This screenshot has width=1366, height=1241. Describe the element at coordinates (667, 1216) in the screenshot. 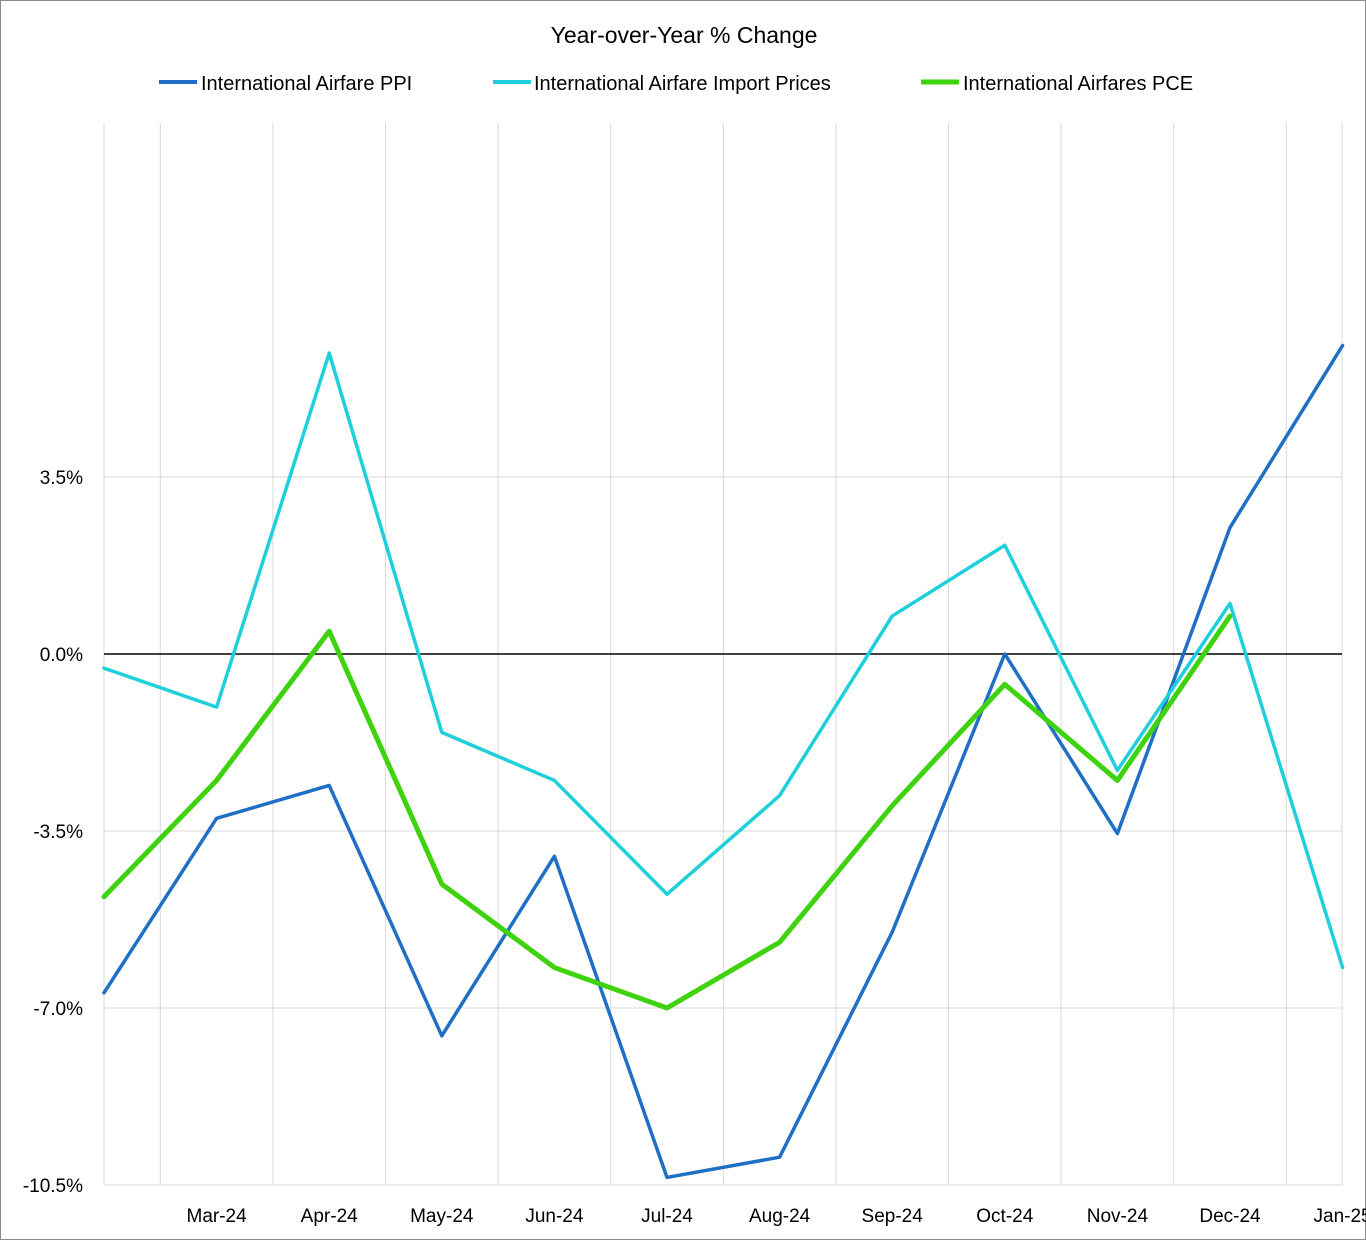

I see `x-tick-label: Jul-24` at that location.